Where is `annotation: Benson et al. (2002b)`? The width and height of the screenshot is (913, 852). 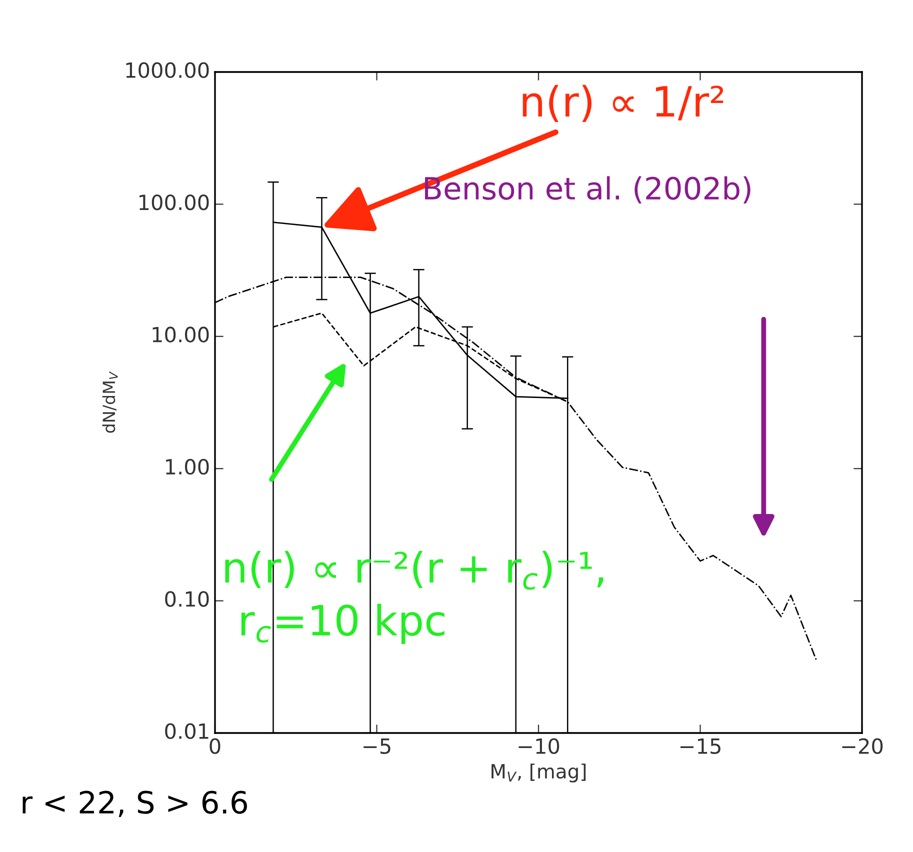
annotation: Benson et al. (2002b) is located at coordinates (587, 190).